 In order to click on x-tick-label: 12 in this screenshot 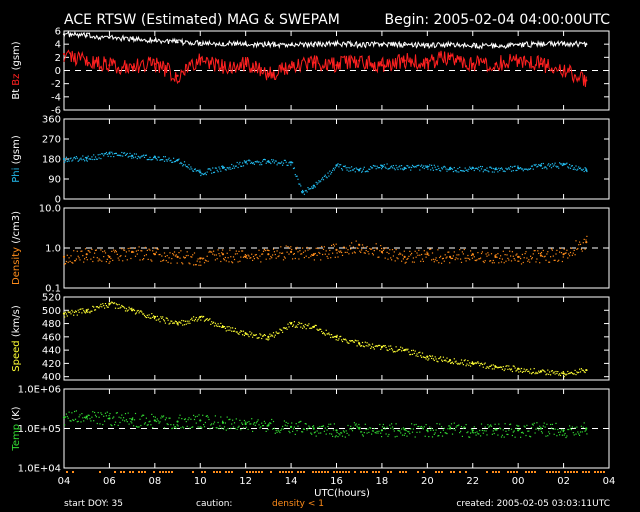, I will do `click(245, 481)`.